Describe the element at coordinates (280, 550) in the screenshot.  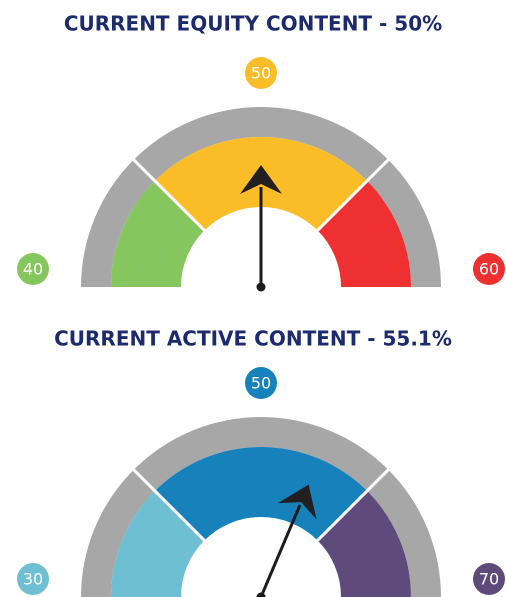
I see `needle-shaft` at that location.